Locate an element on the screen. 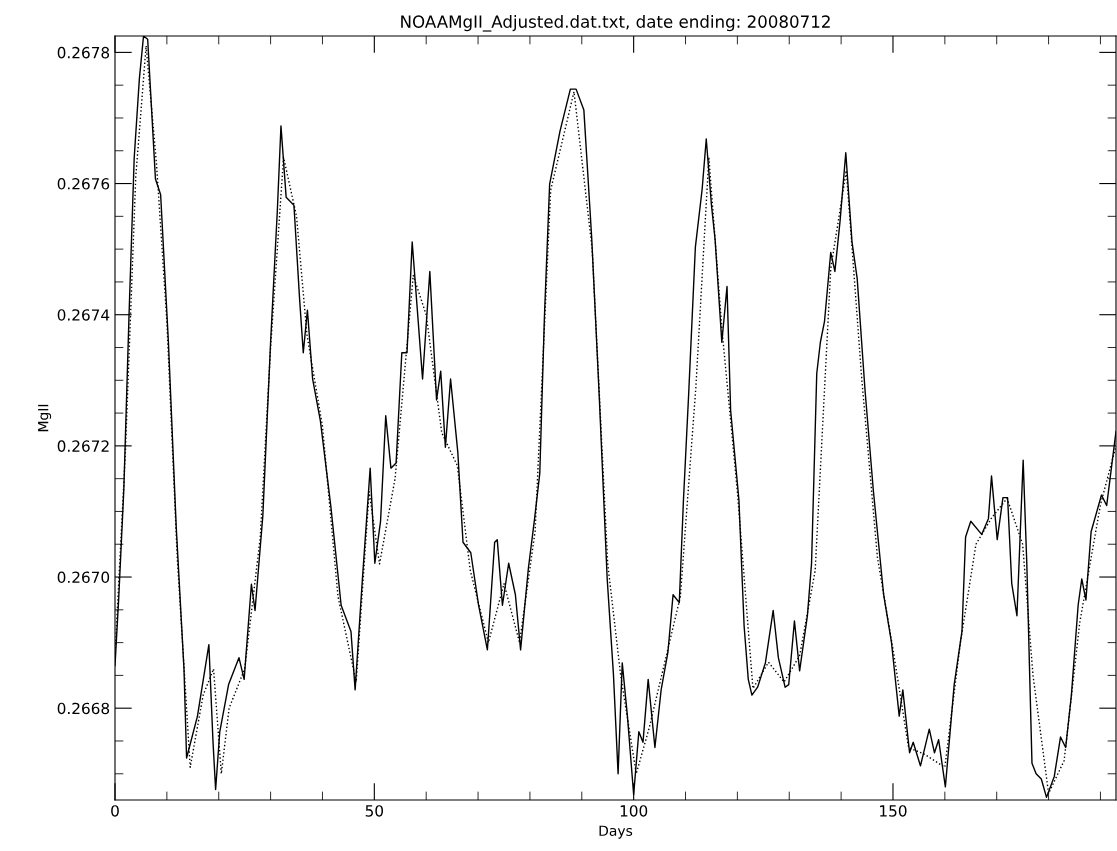 The width and height of the screenshot is (1117, 851). y-tick-label: 0.2674 is located at coordinates (83, 315).